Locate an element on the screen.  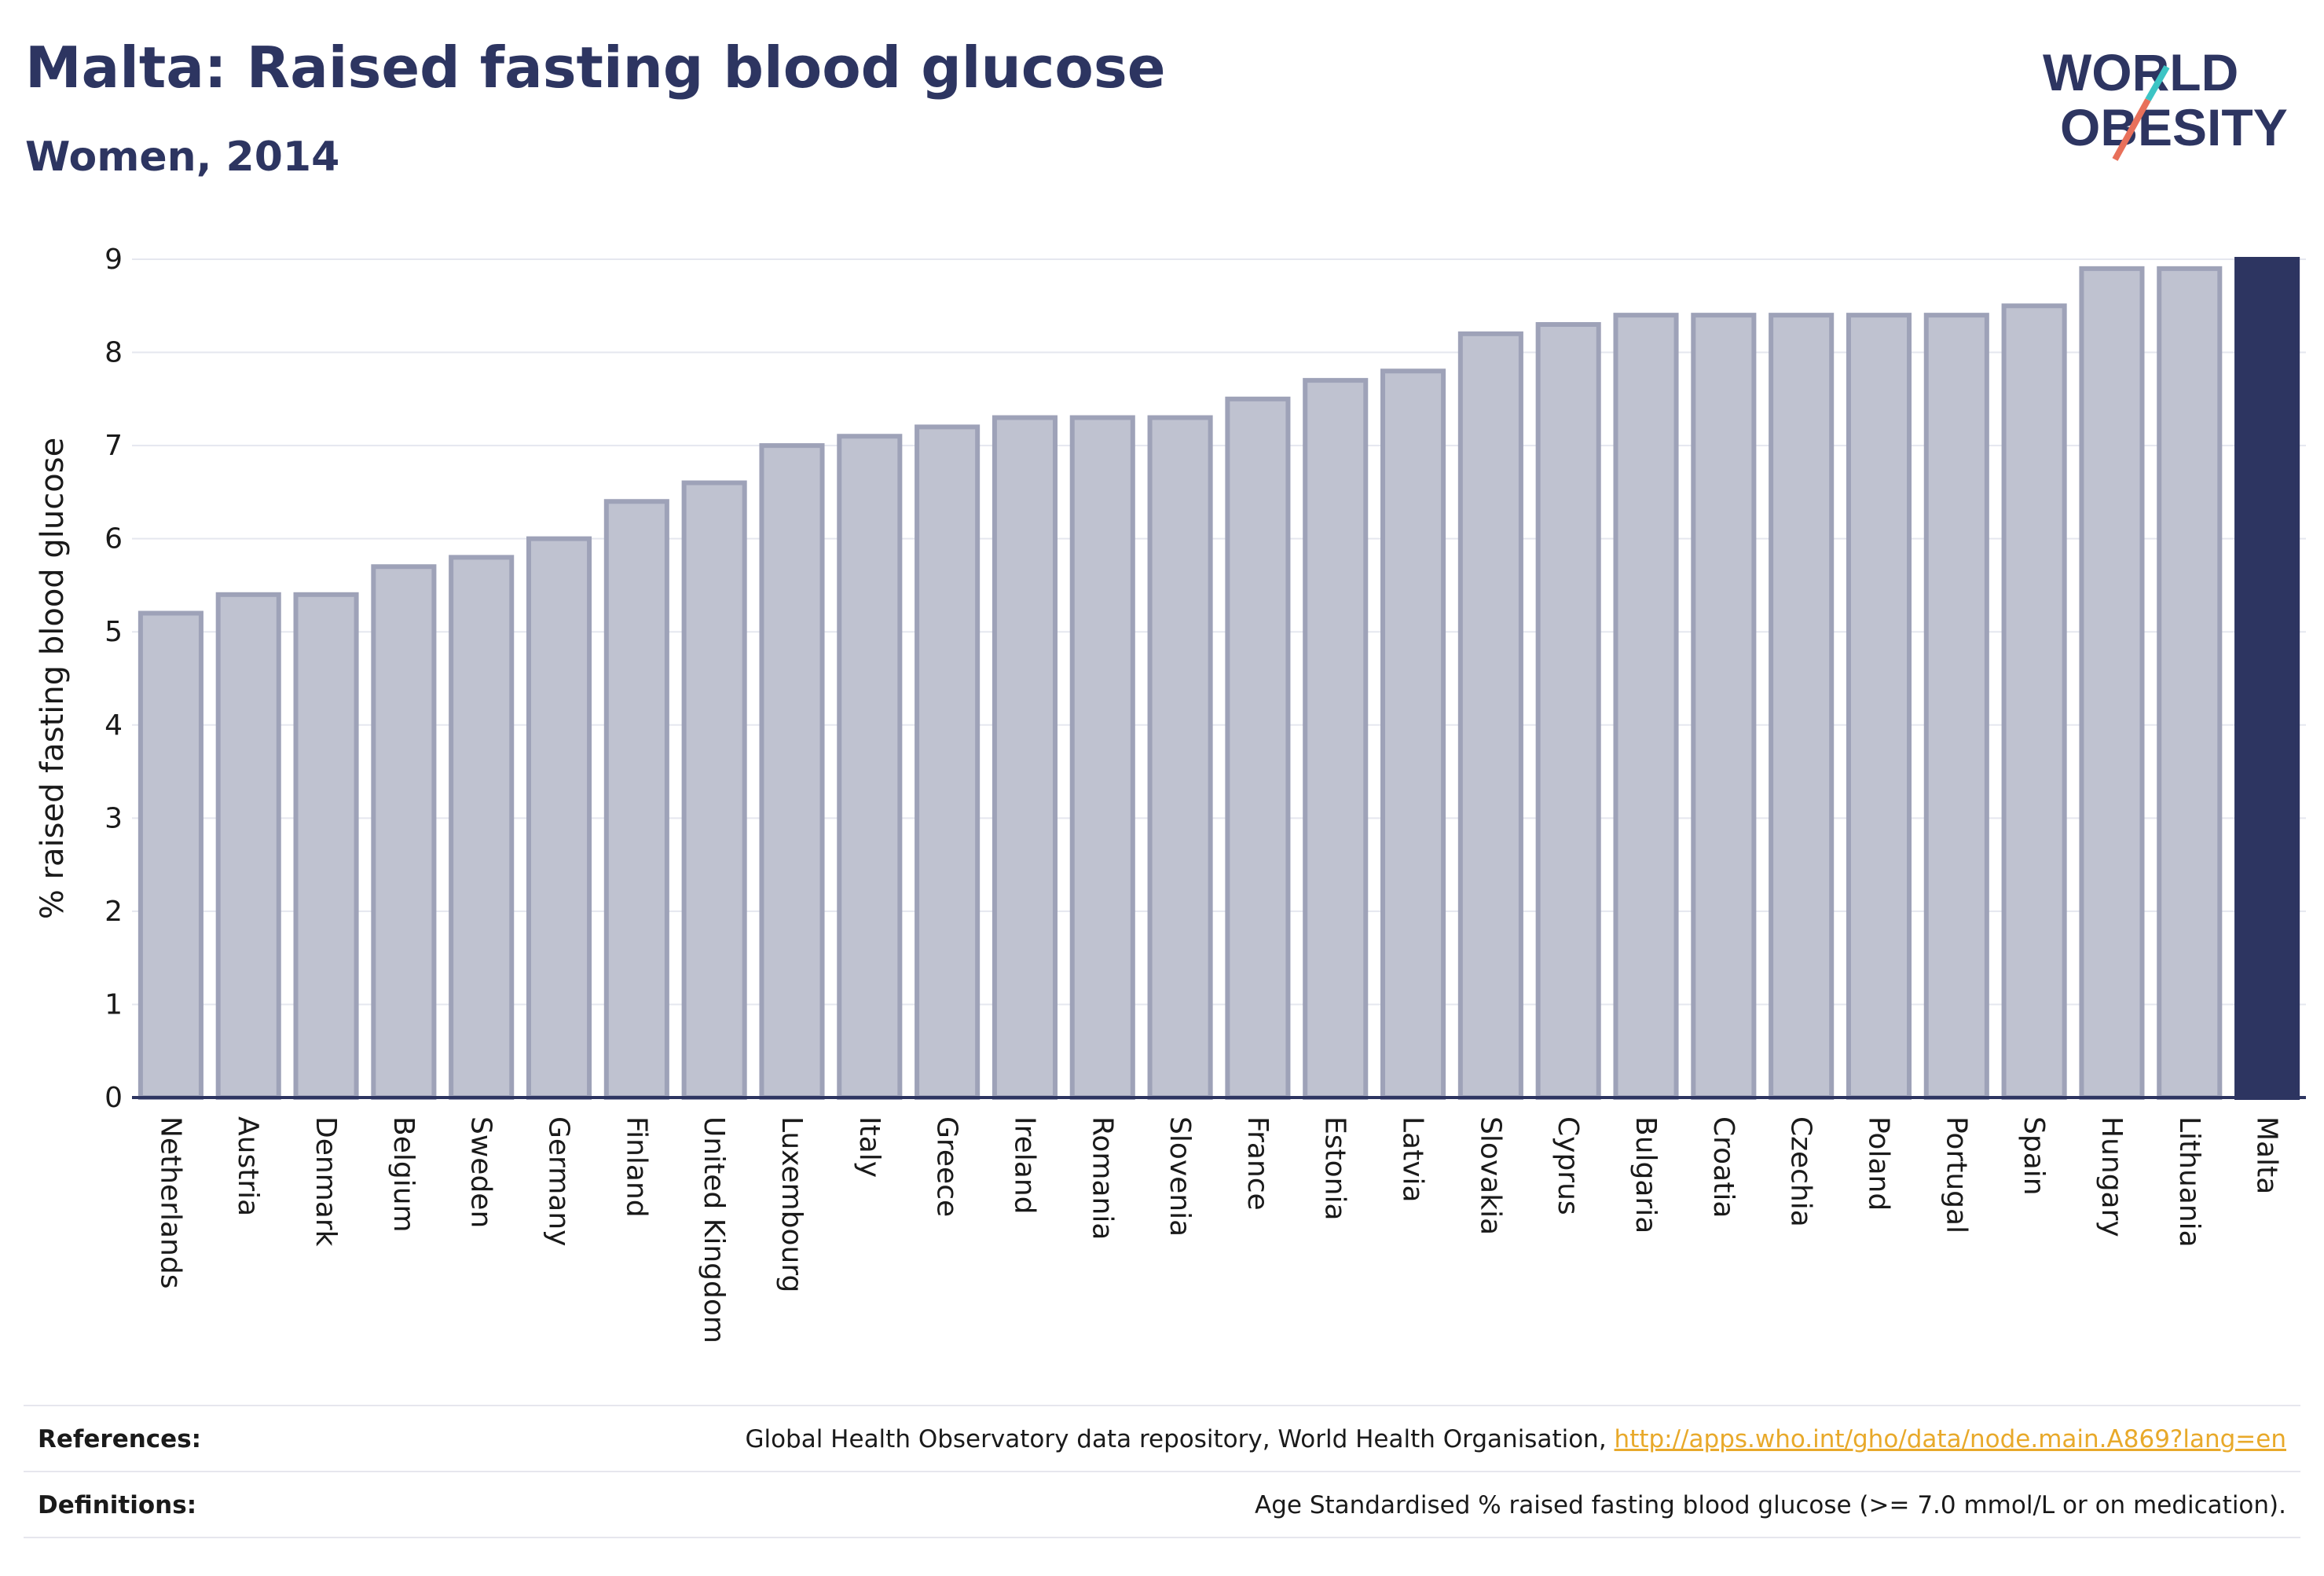
bar-finland is located at coordinates (636, 799).